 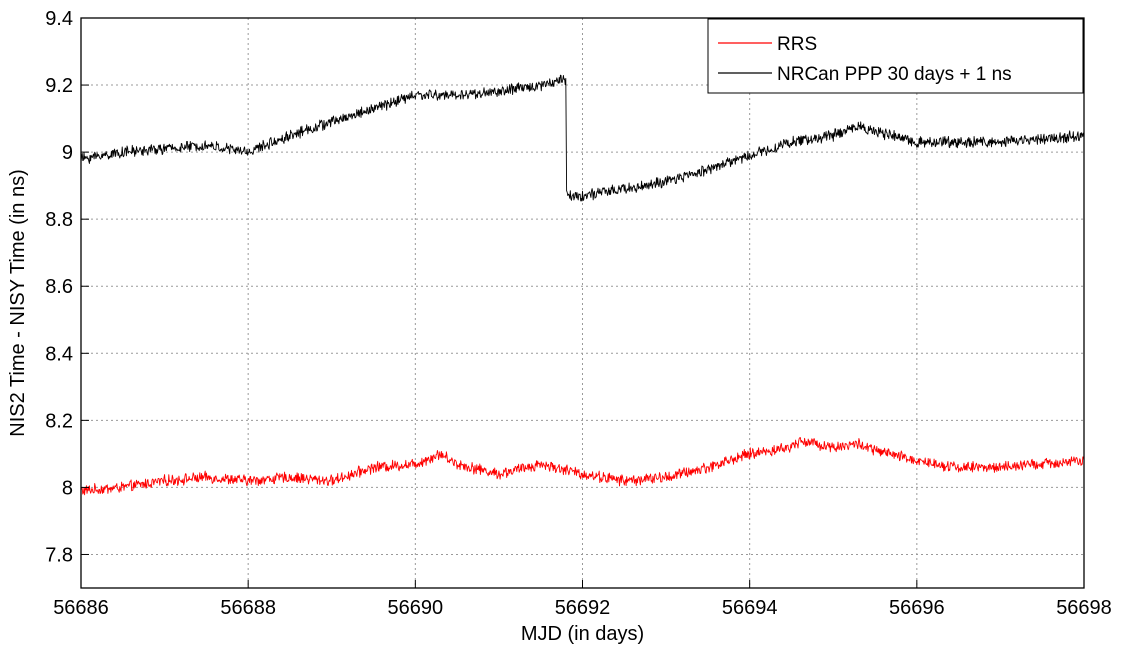 What do you see at coordinates (582, 634) in the screenshot?
I see `x-axis-label: MJD (in days)` at bounding box center [582, 634].